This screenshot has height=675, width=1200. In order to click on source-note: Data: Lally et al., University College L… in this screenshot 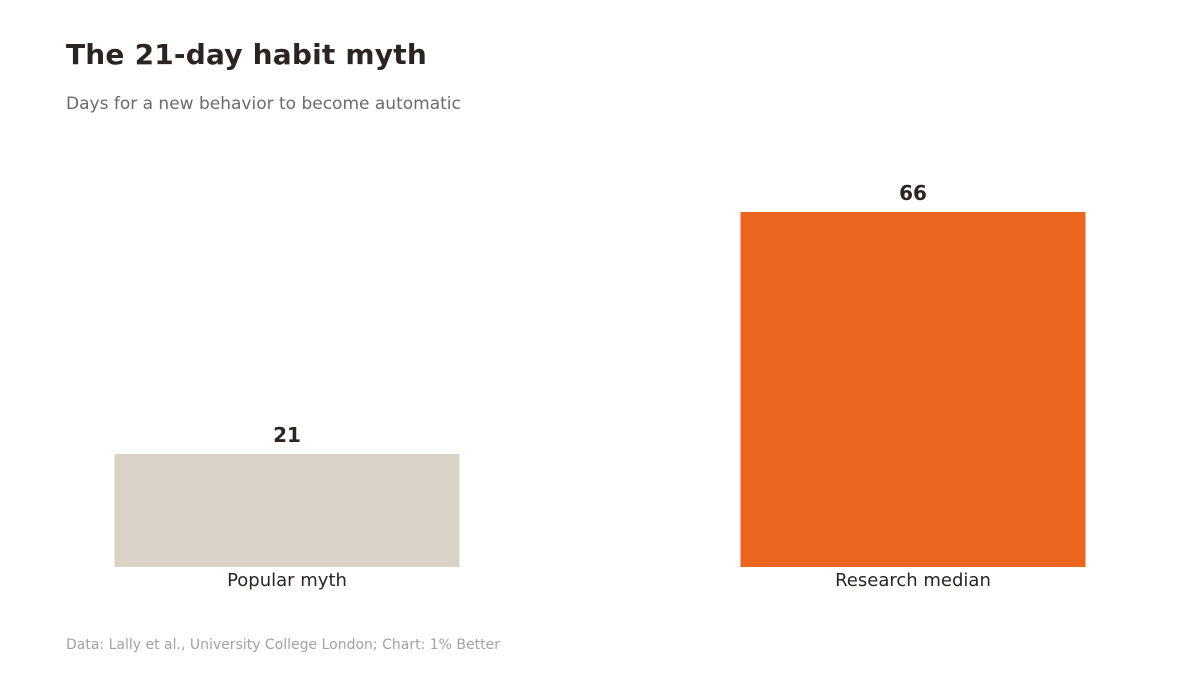, I will do `click(283, 645)`.